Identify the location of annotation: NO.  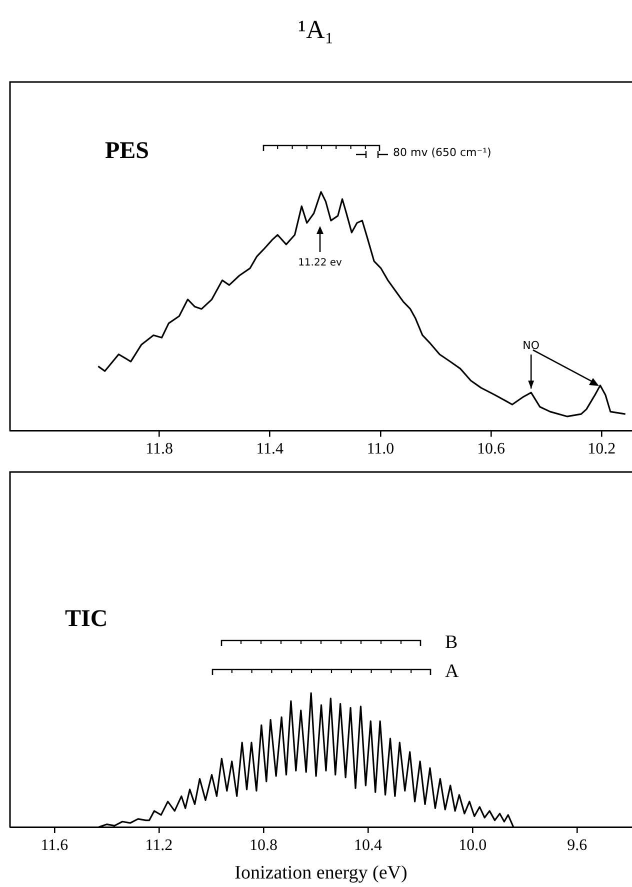
(531, 345).